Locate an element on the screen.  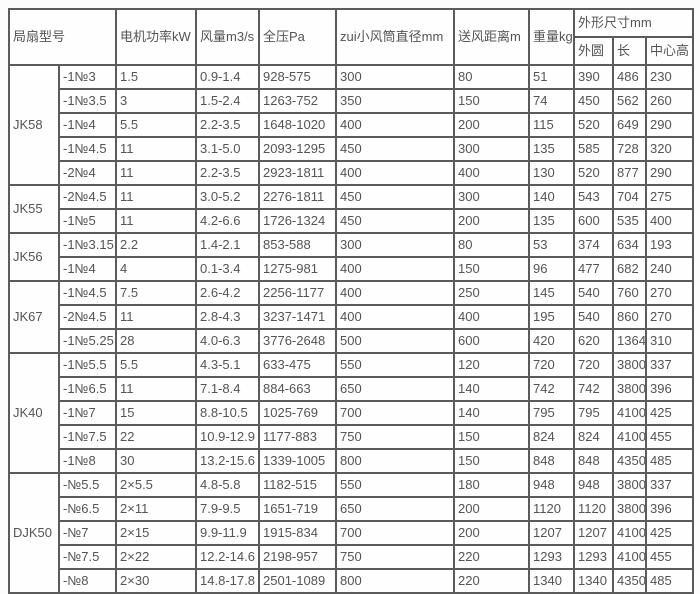
table-cell: 562 is located at coordinates (630, 101).